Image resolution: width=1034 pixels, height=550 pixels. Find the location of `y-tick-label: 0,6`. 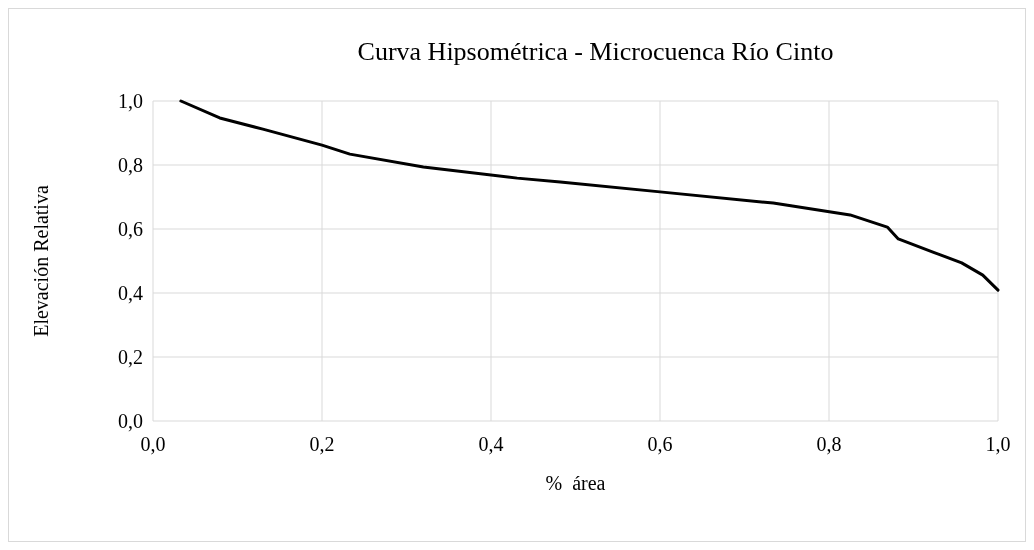

y-tick-label: 0,6 is located at coordinates (130, 229).